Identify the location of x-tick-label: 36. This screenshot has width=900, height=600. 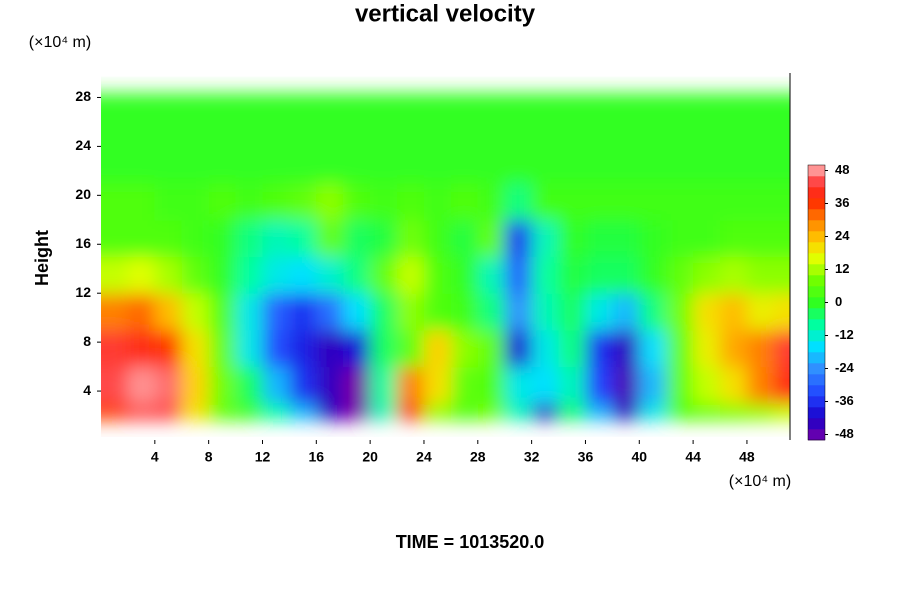
(586, 457).